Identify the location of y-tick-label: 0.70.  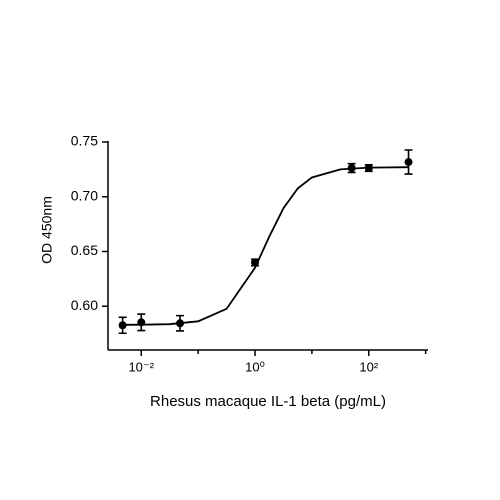
(84, 195).